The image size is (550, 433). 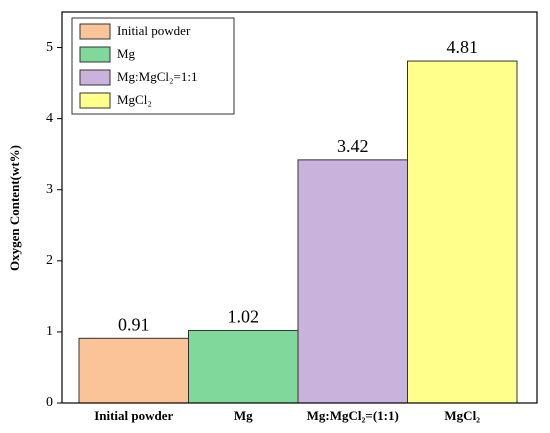 What do you see at coordinates (49, 189) in the screenshot?
I see `y-tick-label: 3` at bounding box center [49, 189].